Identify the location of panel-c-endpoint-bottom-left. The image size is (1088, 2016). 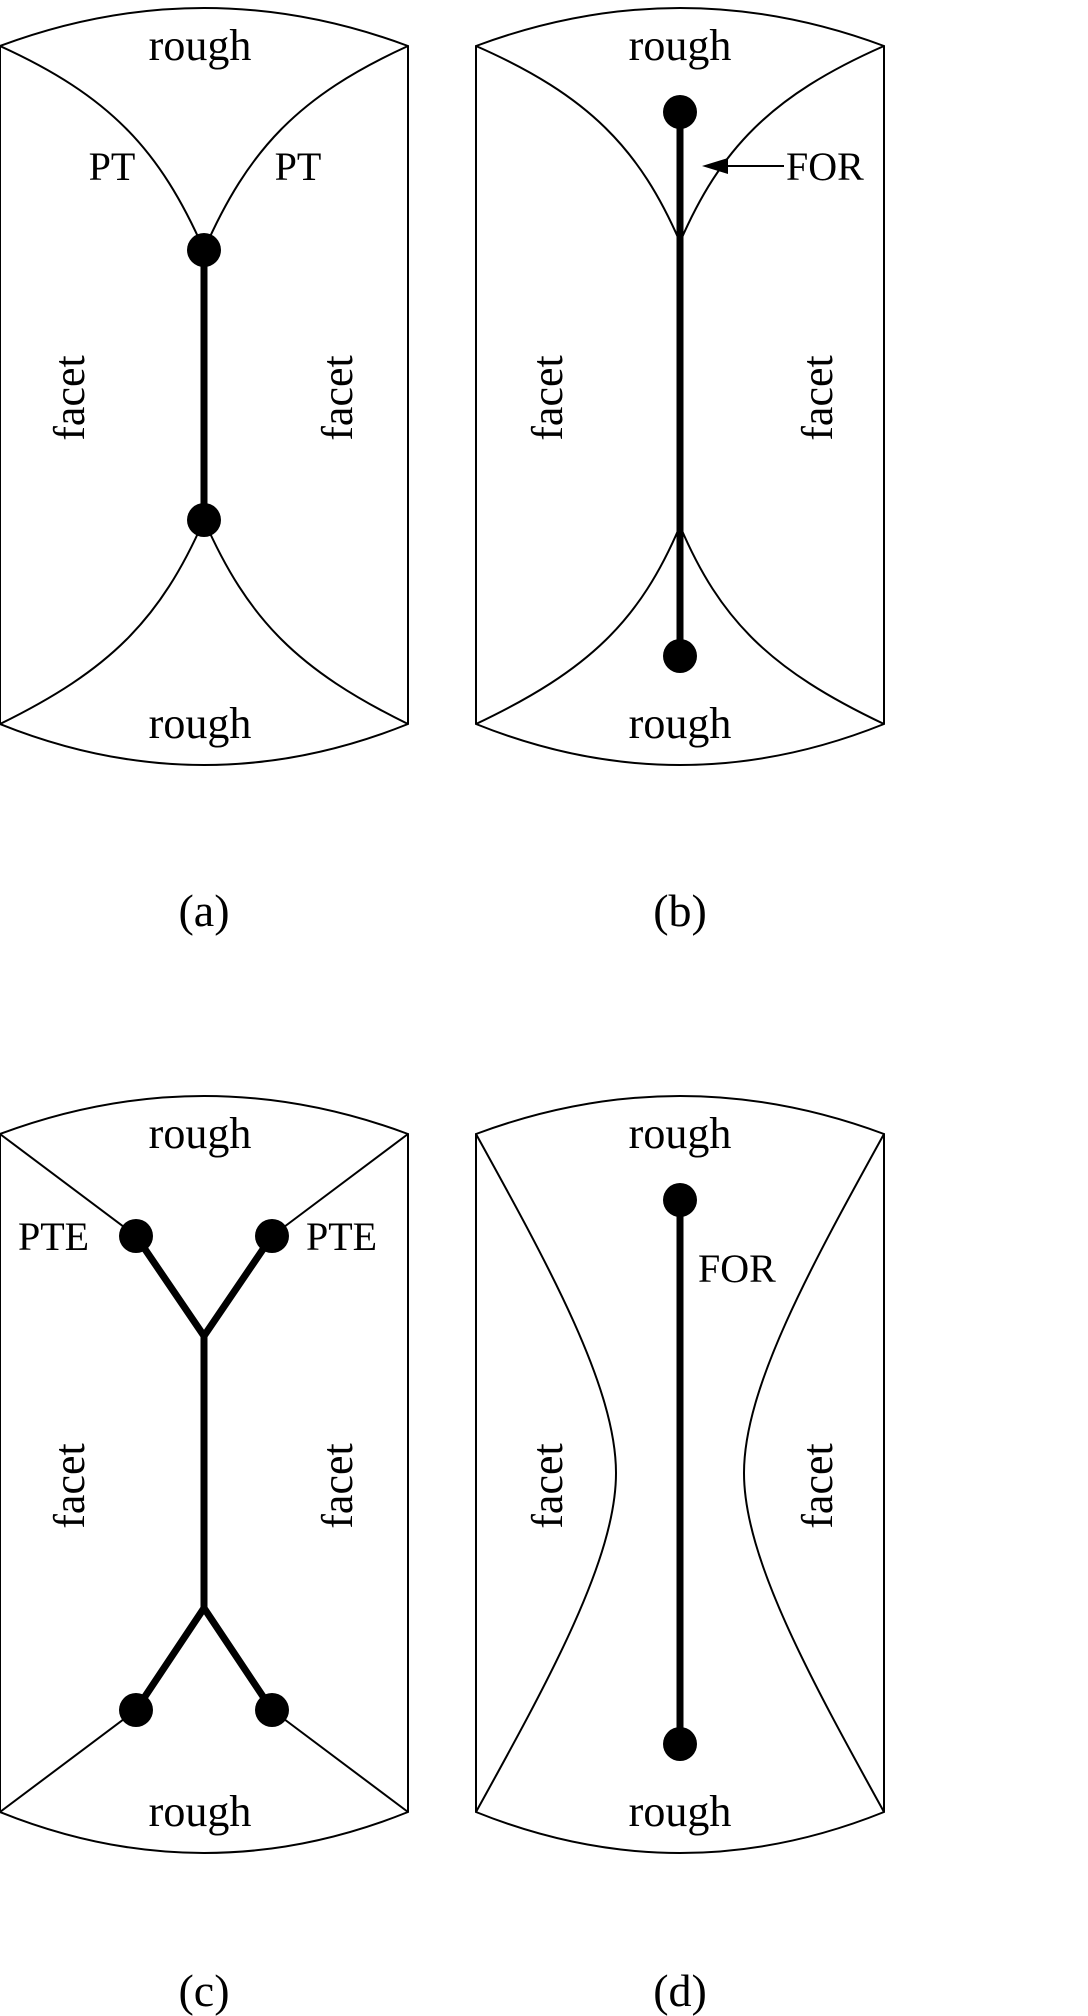
(136, 1710).